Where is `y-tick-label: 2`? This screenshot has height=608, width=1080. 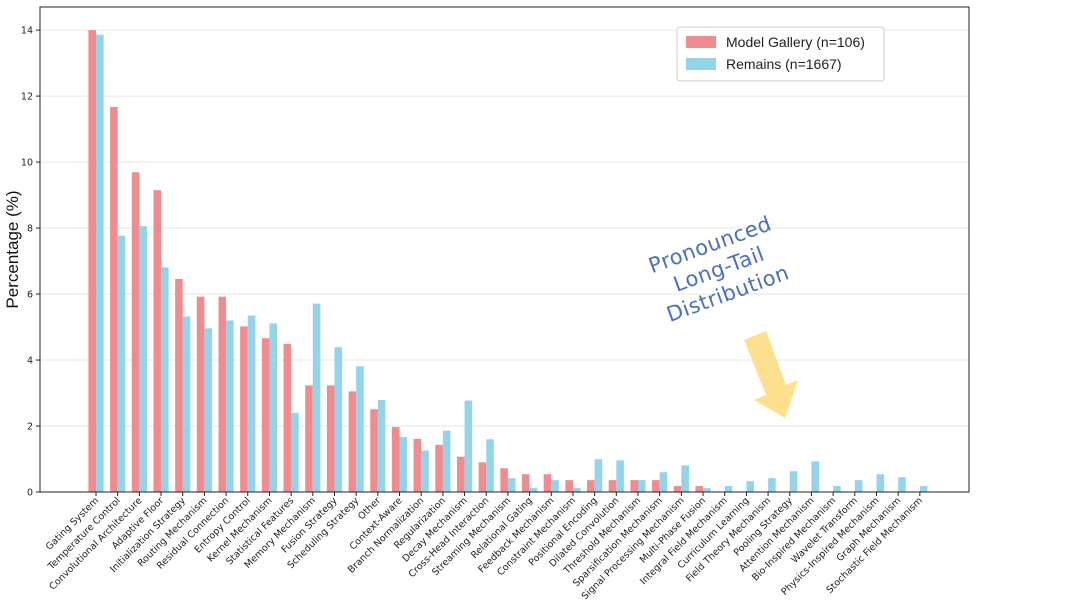 y-tick-label: 2 is located at coordinates (30, 427).